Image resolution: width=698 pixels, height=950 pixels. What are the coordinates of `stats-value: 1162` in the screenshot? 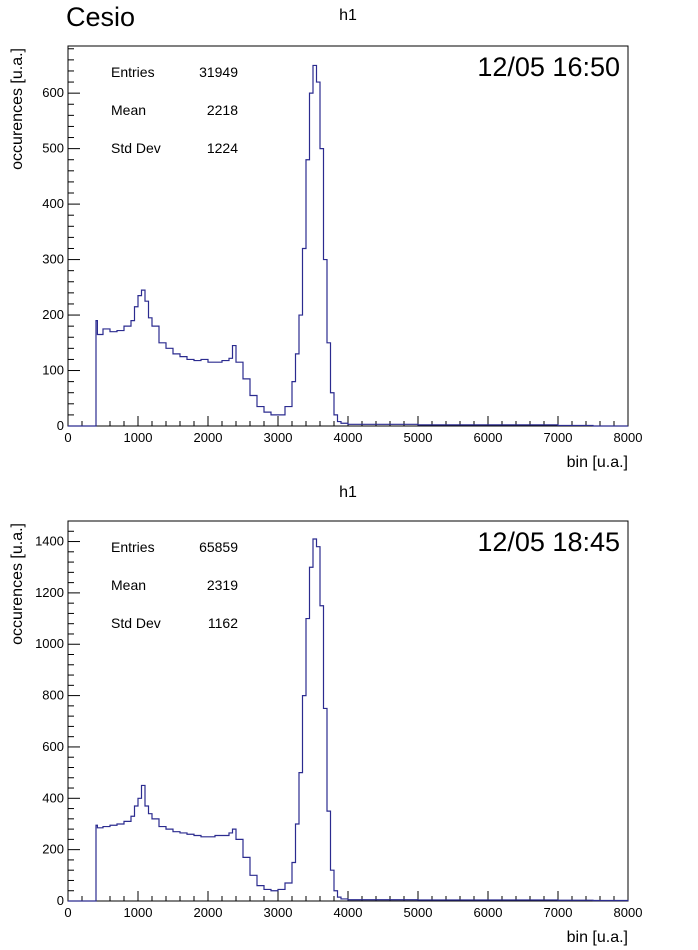 It's located at (223, 623).